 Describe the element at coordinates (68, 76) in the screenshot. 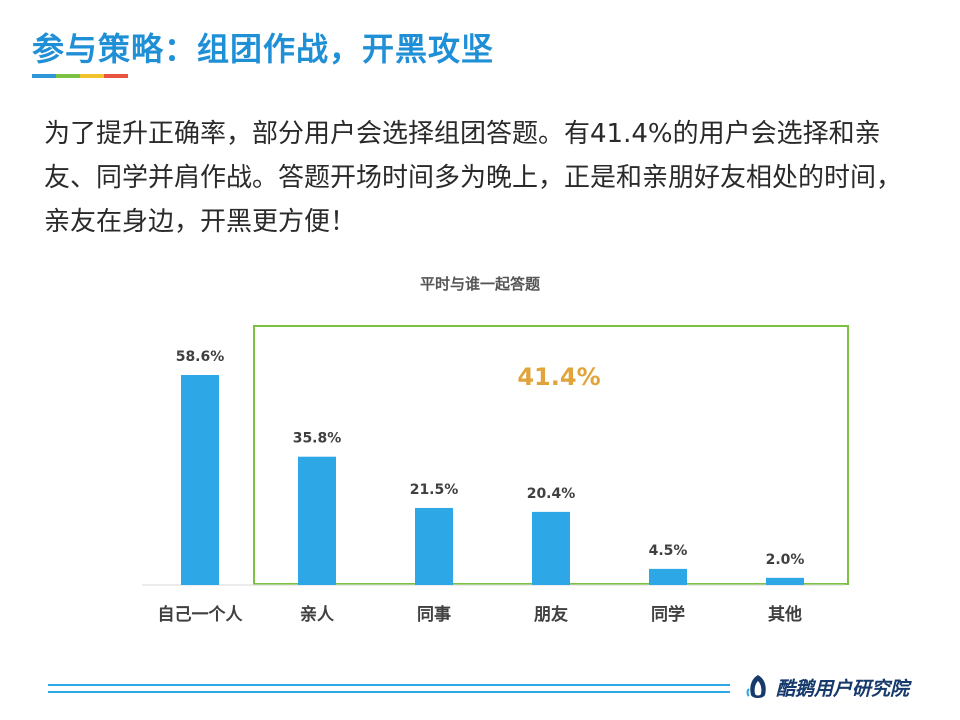

I see `underline-segment-green` at that location.